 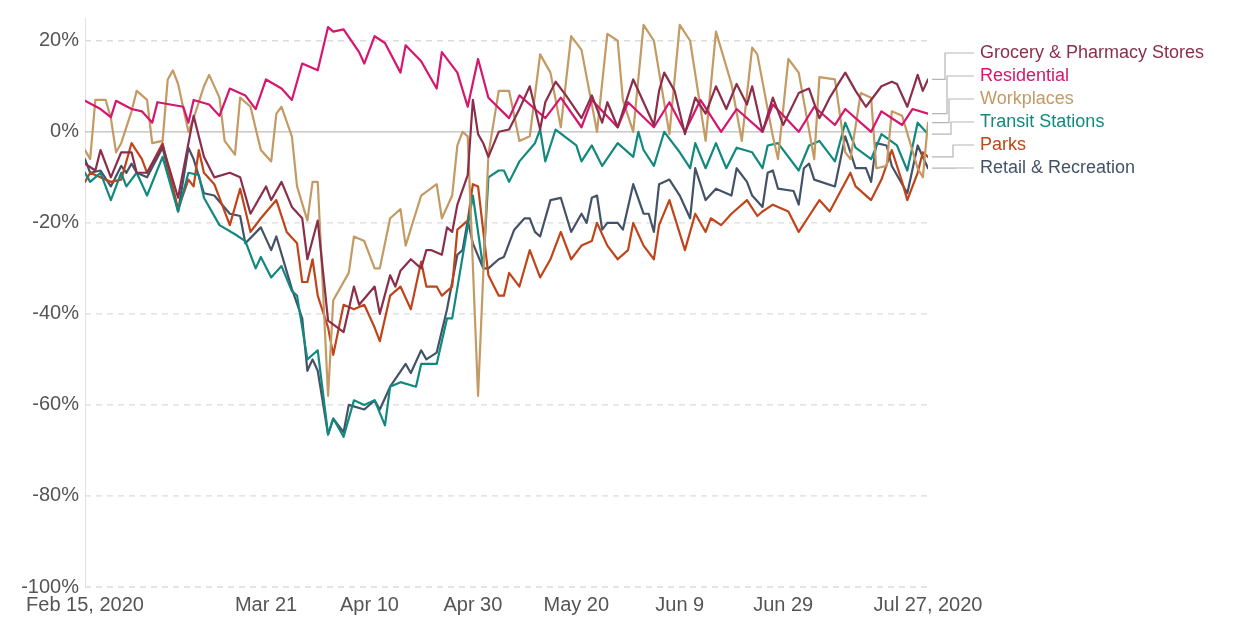 What do you see at coordinates (266, 603) in the screenshot?
I see `x-tick-label: Mar 21` at bounding box center [266, 603].